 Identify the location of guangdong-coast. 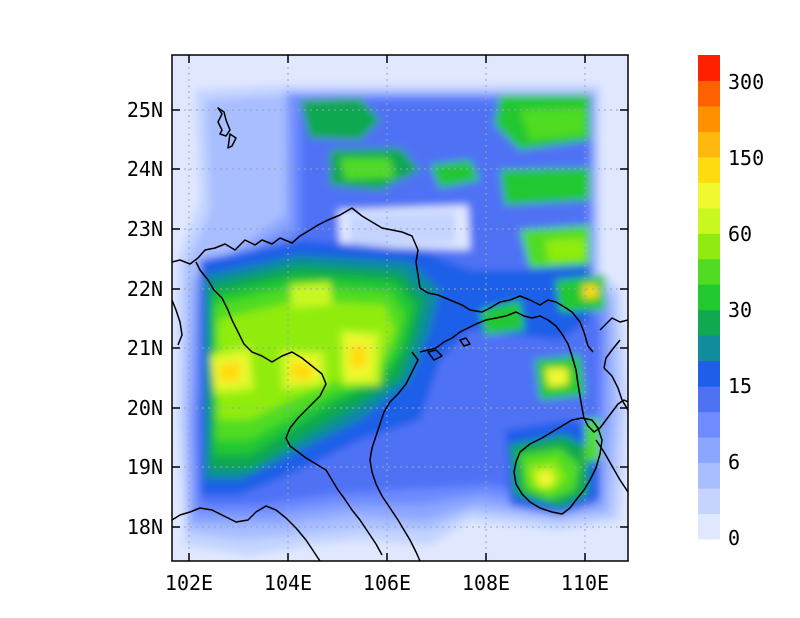
(613, 324).